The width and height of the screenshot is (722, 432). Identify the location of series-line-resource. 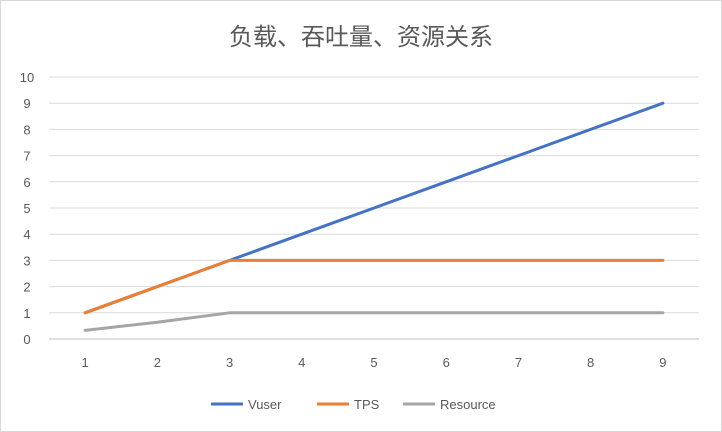
(374, 321).